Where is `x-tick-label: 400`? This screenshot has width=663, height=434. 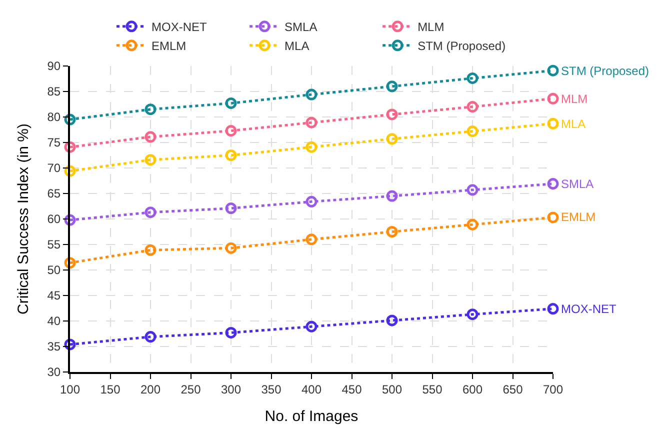 x-tick-label: 400 is located at coordinates (311, 389).